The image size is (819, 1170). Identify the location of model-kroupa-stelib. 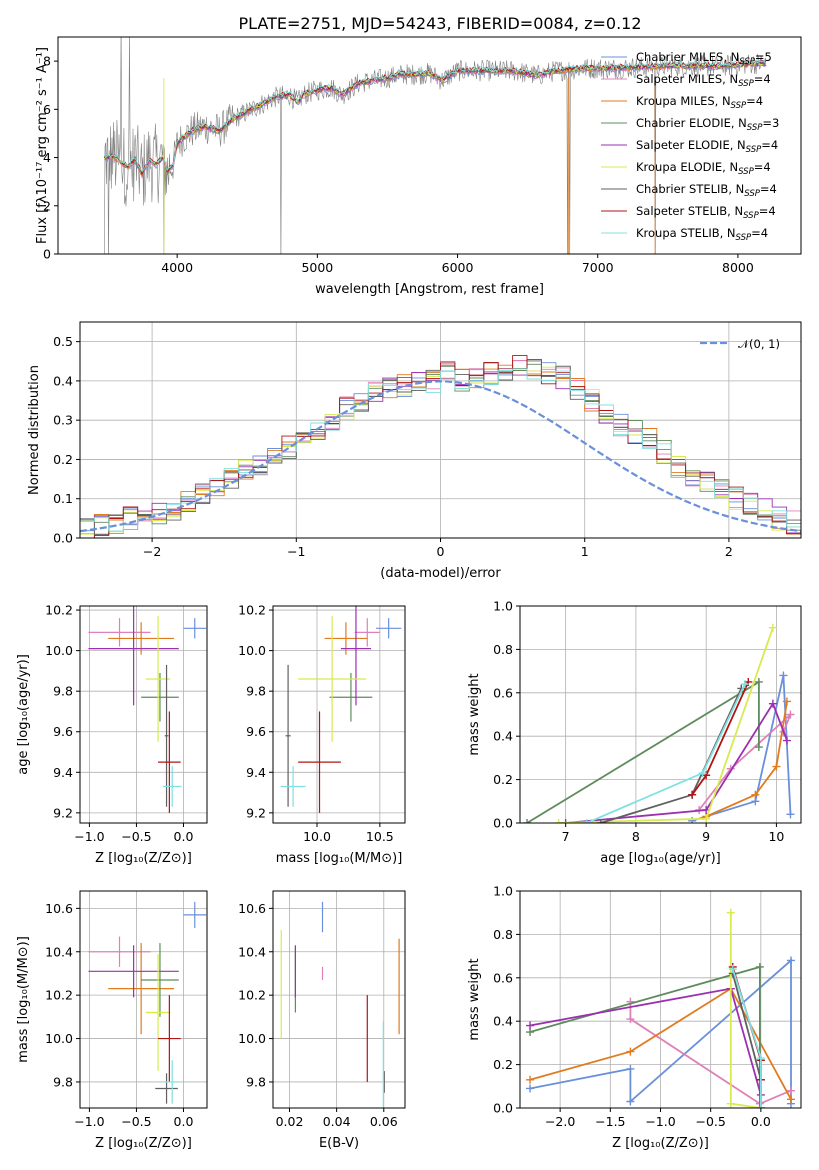
(435, 115).